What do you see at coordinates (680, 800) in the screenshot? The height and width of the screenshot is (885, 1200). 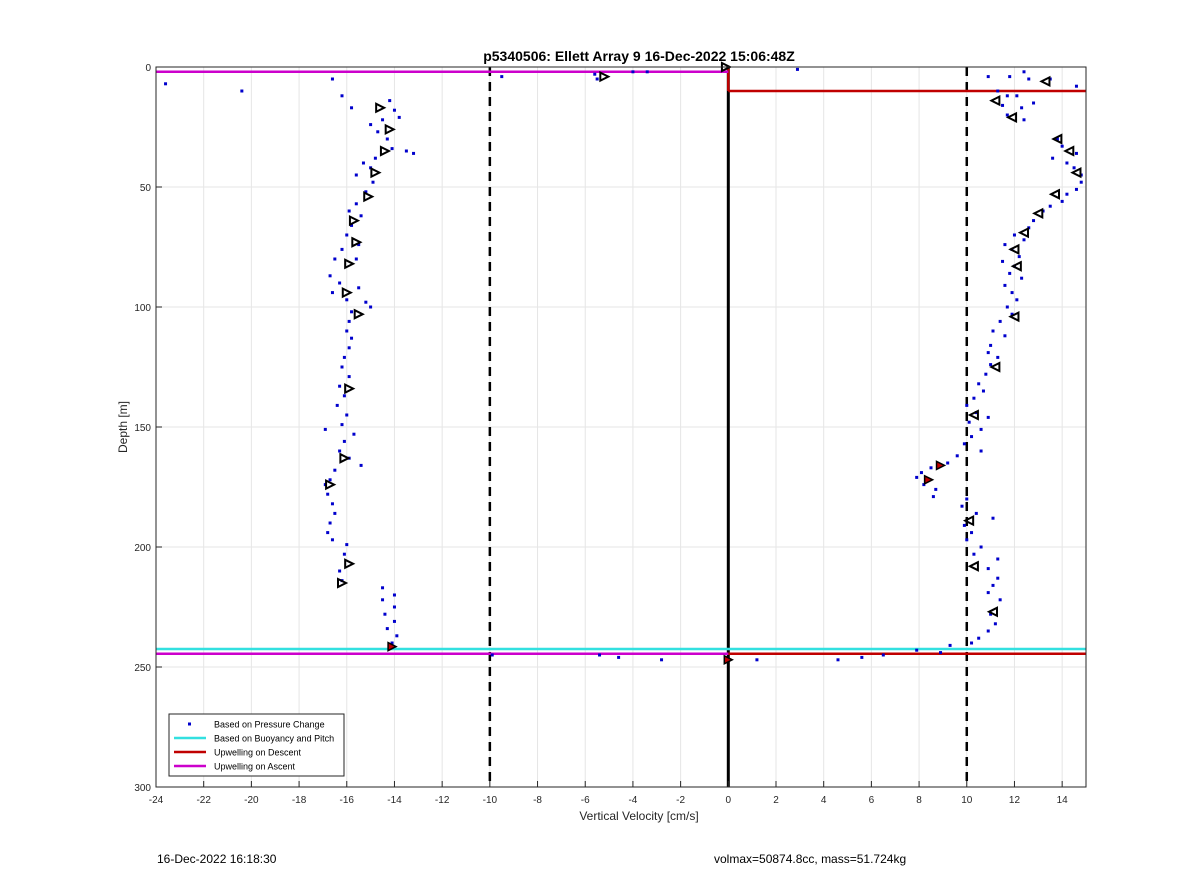 I see `x-tick-label: -2` at bounding box center [680, 800].